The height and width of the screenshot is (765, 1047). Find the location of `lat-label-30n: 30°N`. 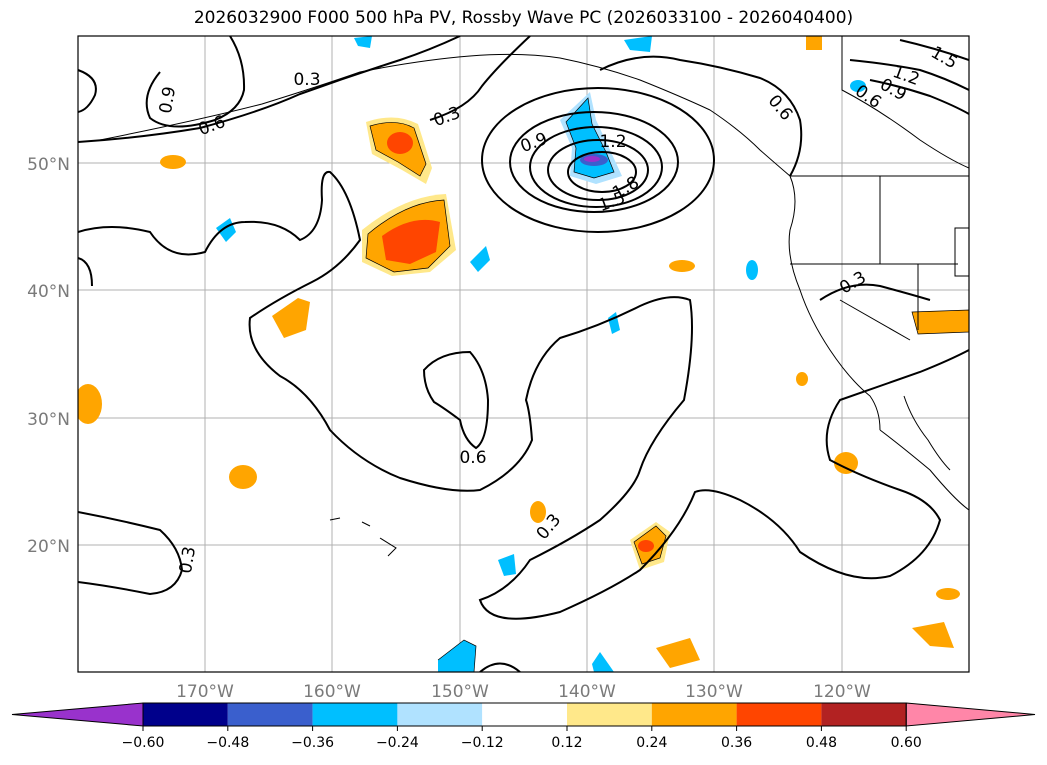

lat-label-30n: 30°N is located at coordinates (48, 420).